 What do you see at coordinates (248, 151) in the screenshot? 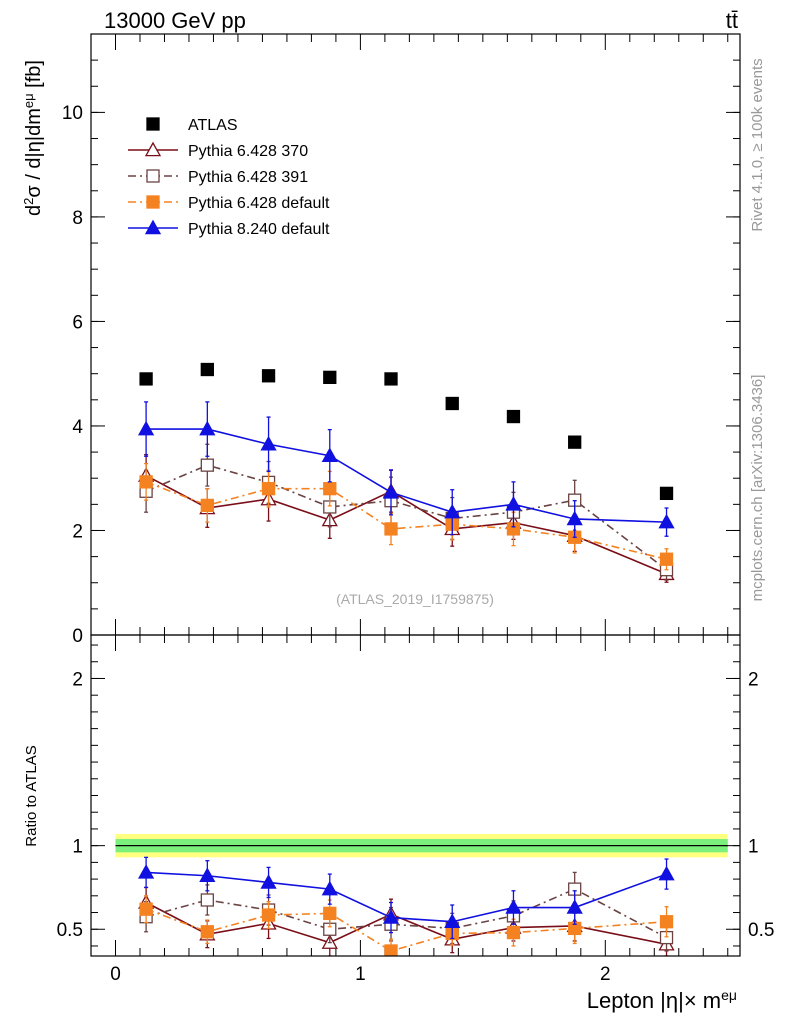
I see `legend-label-p370: Pythia 6.428 370` at bounding box center [248, 151].